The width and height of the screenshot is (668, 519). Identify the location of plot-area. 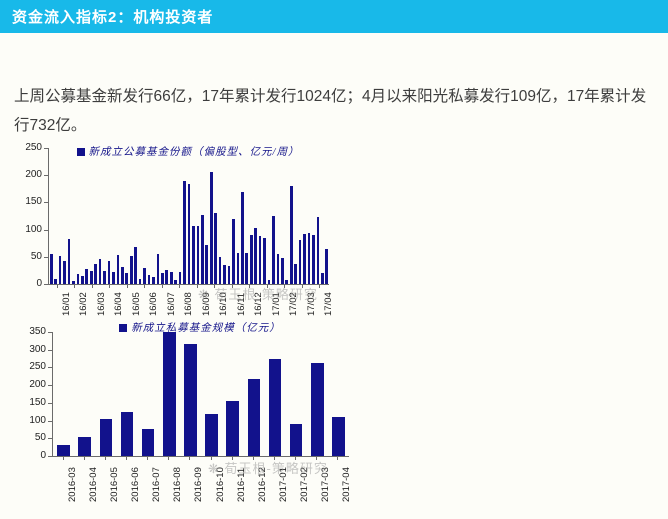
(188, 216).